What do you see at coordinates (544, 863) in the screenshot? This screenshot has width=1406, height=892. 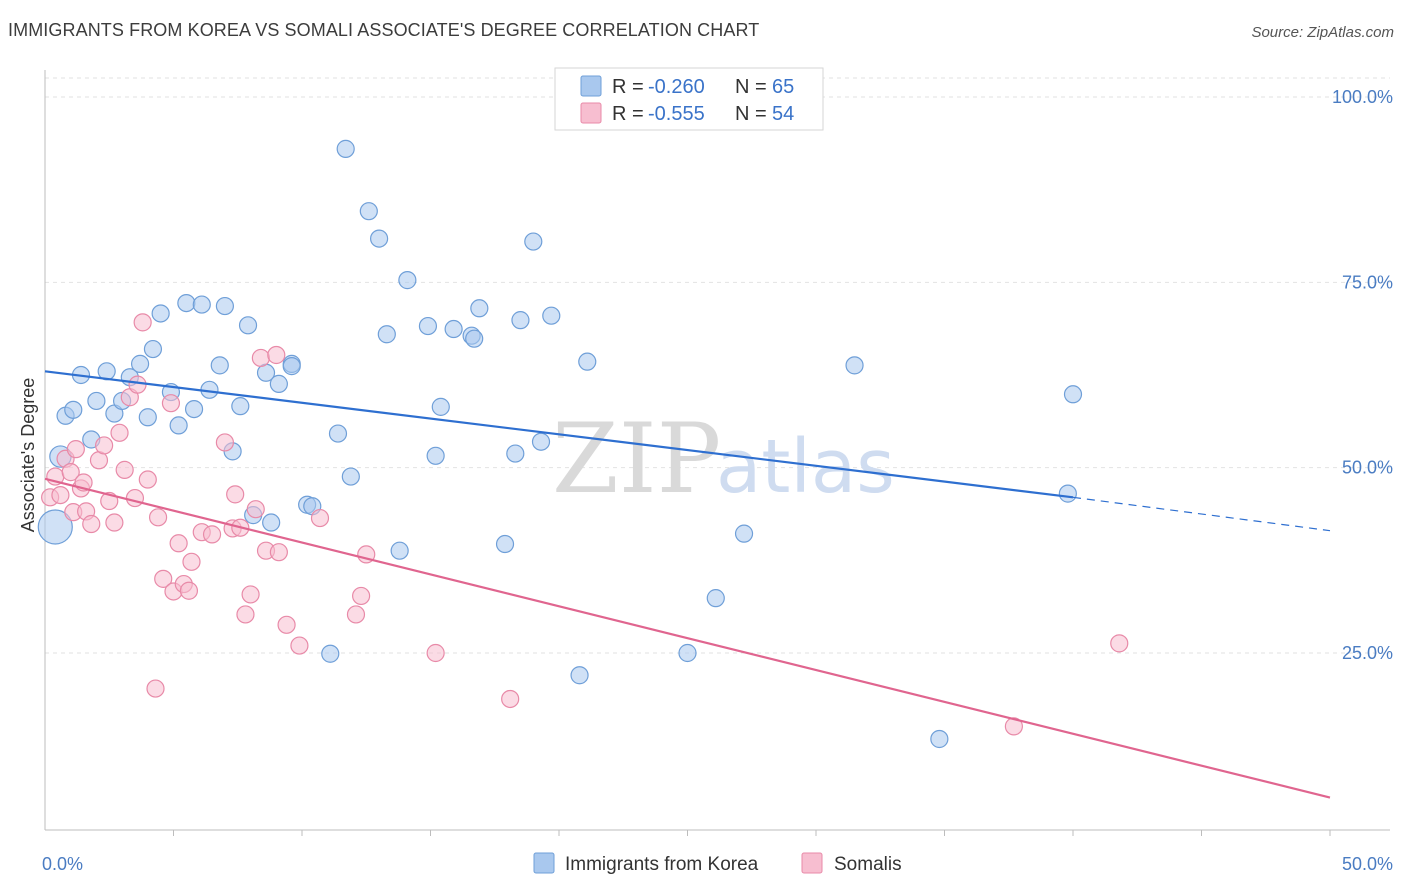 I see `legend-swatch-immigrants-from-korea` at bounding box center [544, 863].